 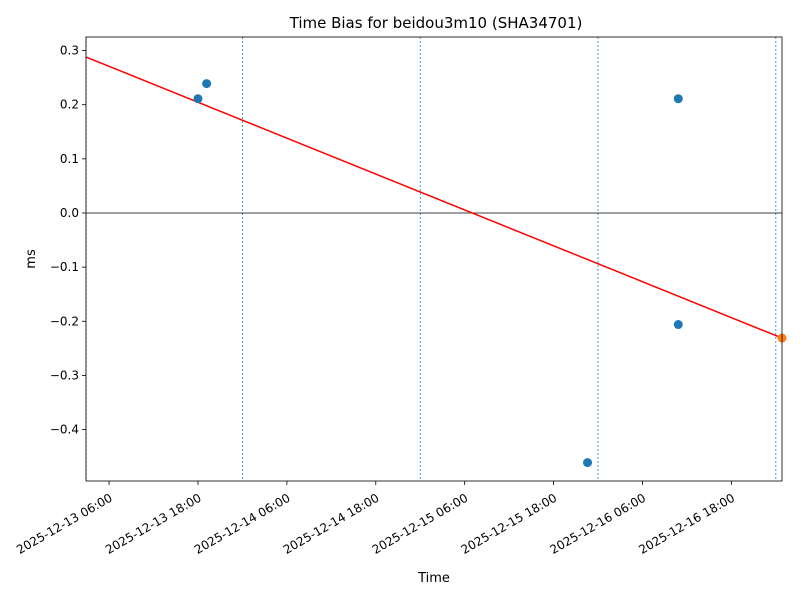 What do you see at coordinates (64, 267) in the screenshot?
I see `y-tick-label: −0.1` at bounding box center [64, 267].